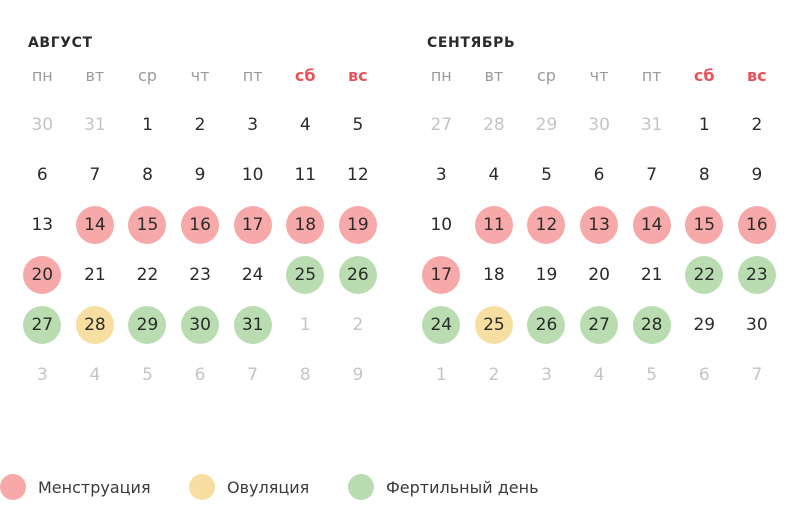 Image resolution: width=800 pixels, height=515 pixels. What do you see at coordinates (599, 275) in the screenshot?
I see `day-cell: 20` at bounding box center [599, 275].